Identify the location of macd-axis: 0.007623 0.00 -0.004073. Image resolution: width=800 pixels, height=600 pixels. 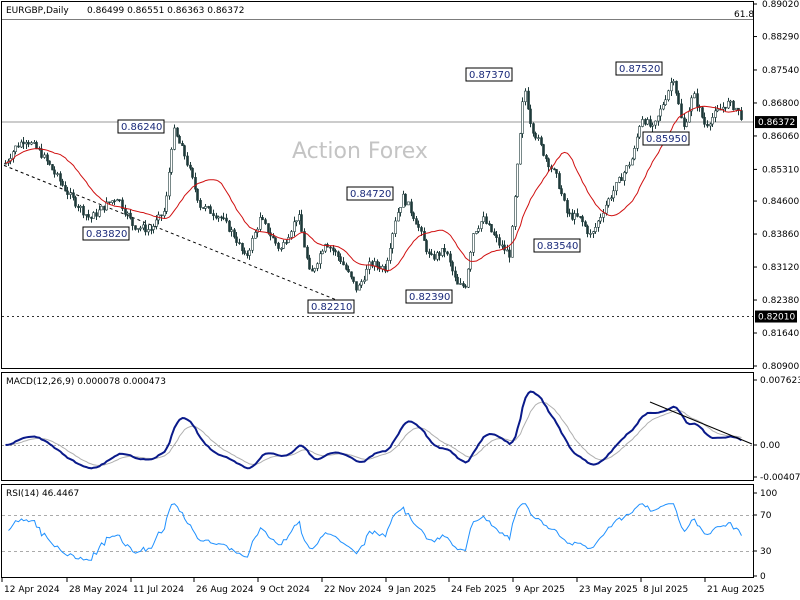
(776, 429).